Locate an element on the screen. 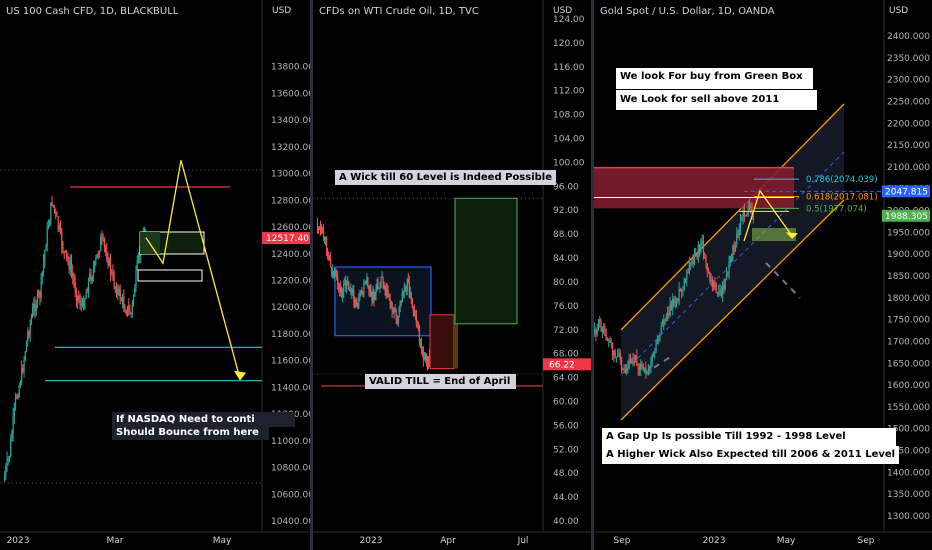  crude-green-box is located at coordinates (486, 261).